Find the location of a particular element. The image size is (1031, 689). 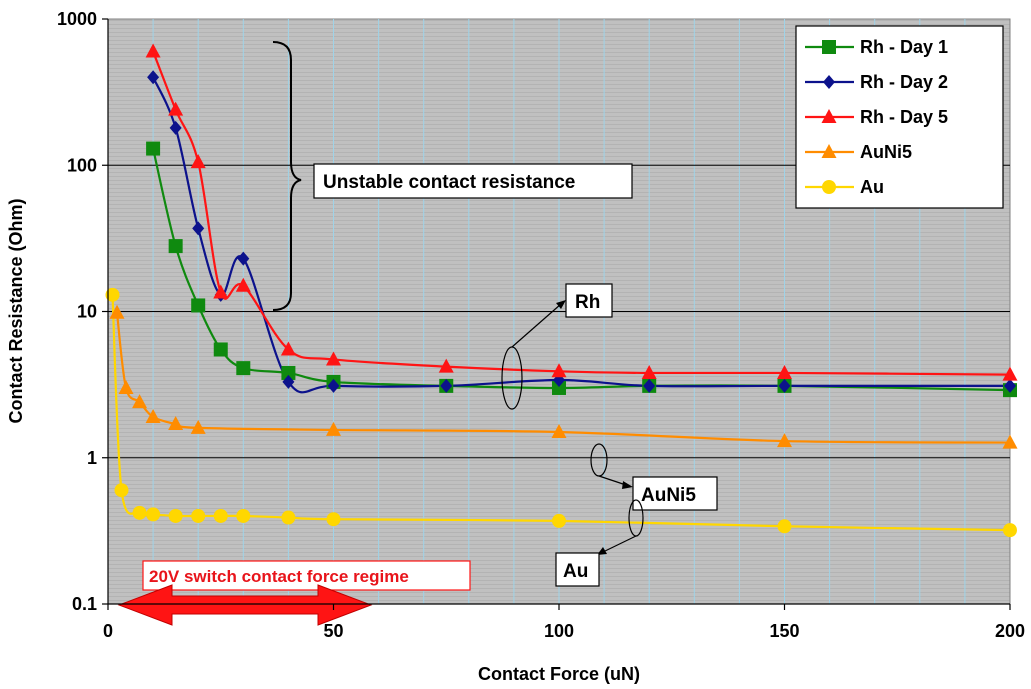

y-tick-label: 100 is located at coordinates (82, 165).